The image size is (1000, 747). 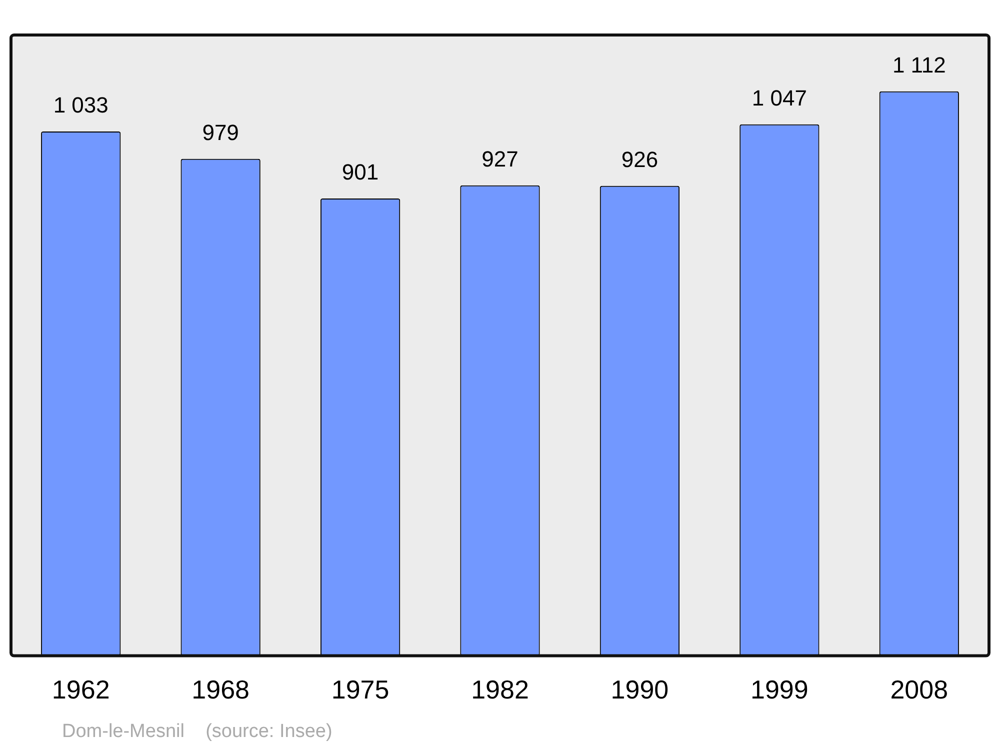 I want to click on x-tick-label: 1968, so click(x=221, y=689).